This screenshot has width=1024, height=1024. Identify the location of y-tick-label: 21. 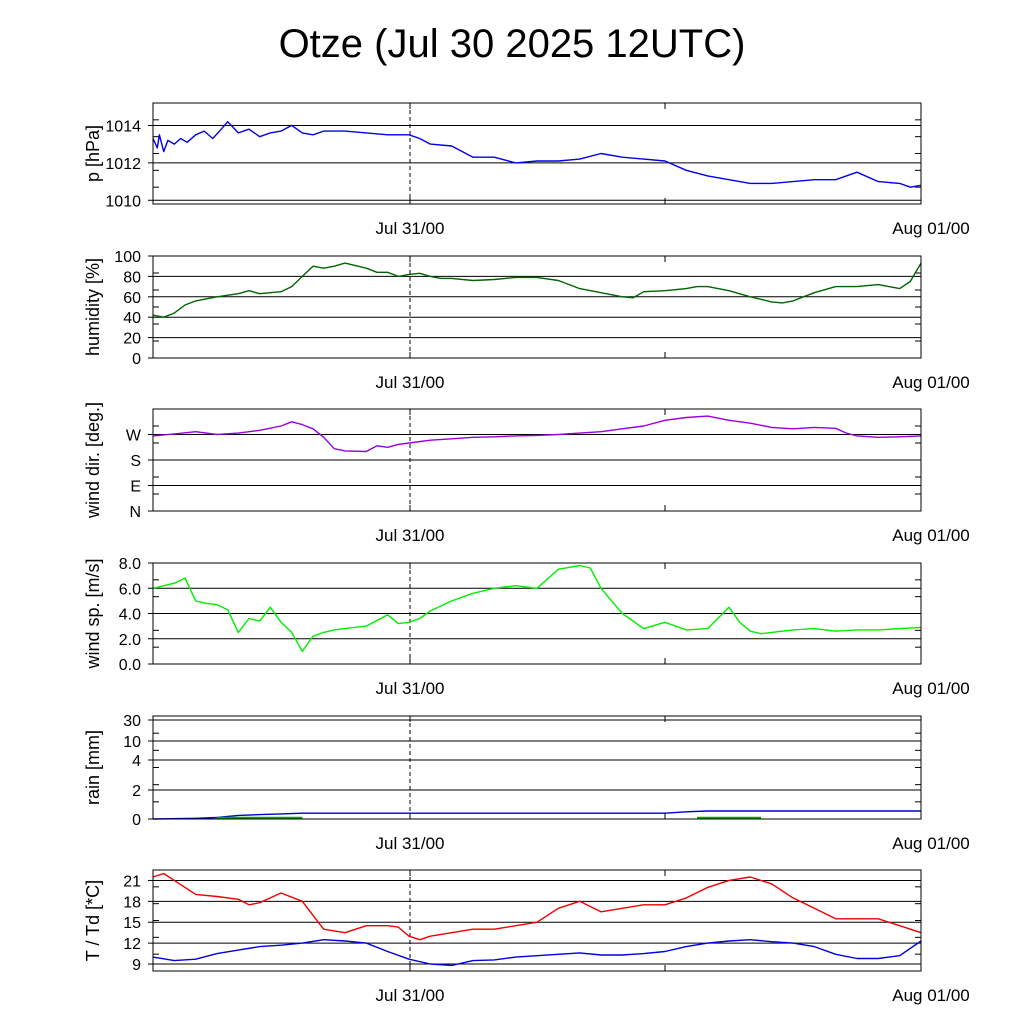
(132, 881).